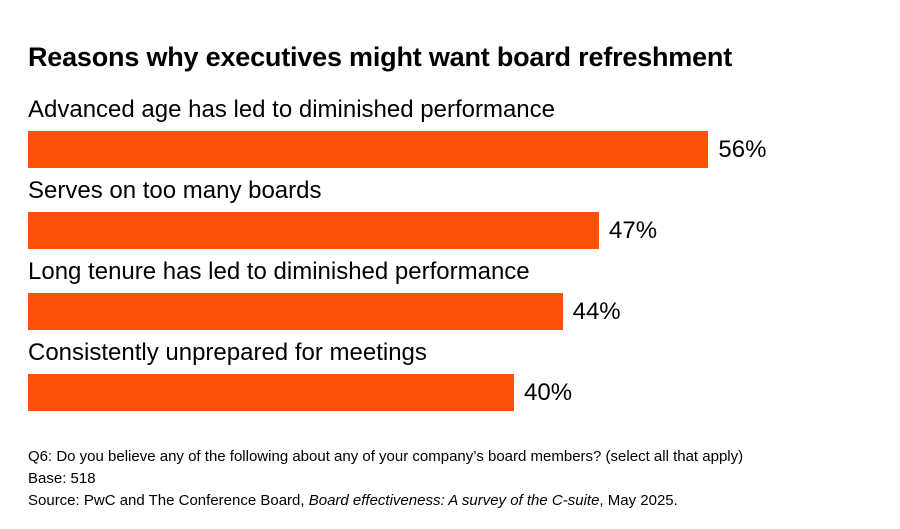 The height and width of the screenshot is (529, 900). I want to click on source-prefix: Source: PwC and The Conference Board,, so click(168, 500).